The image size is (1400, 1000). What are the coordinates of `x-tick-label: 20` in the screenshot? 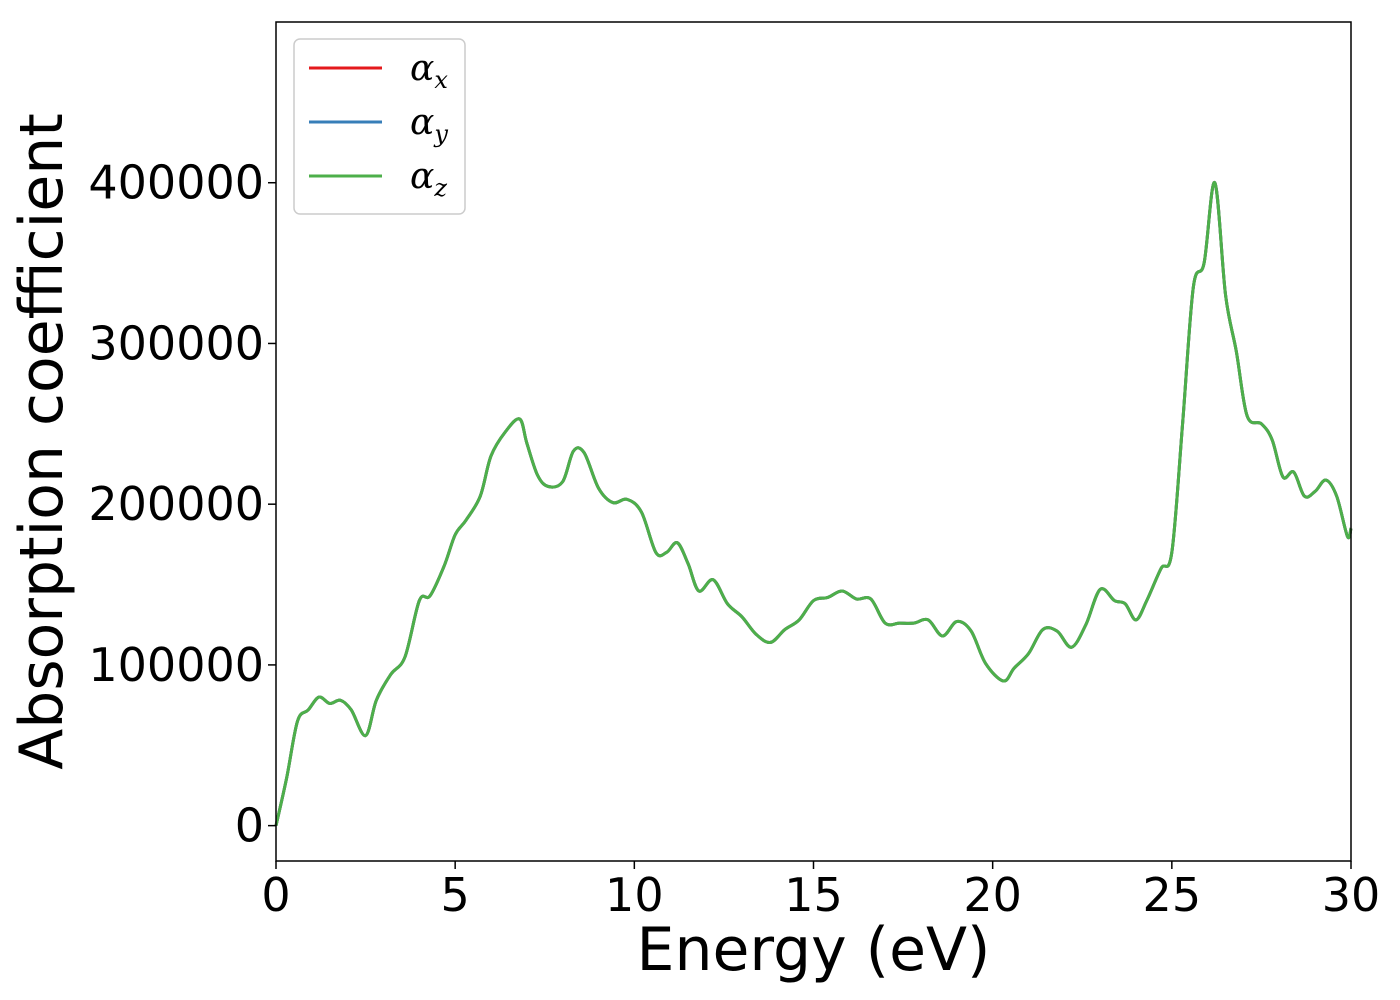 It's located at (992, 895).